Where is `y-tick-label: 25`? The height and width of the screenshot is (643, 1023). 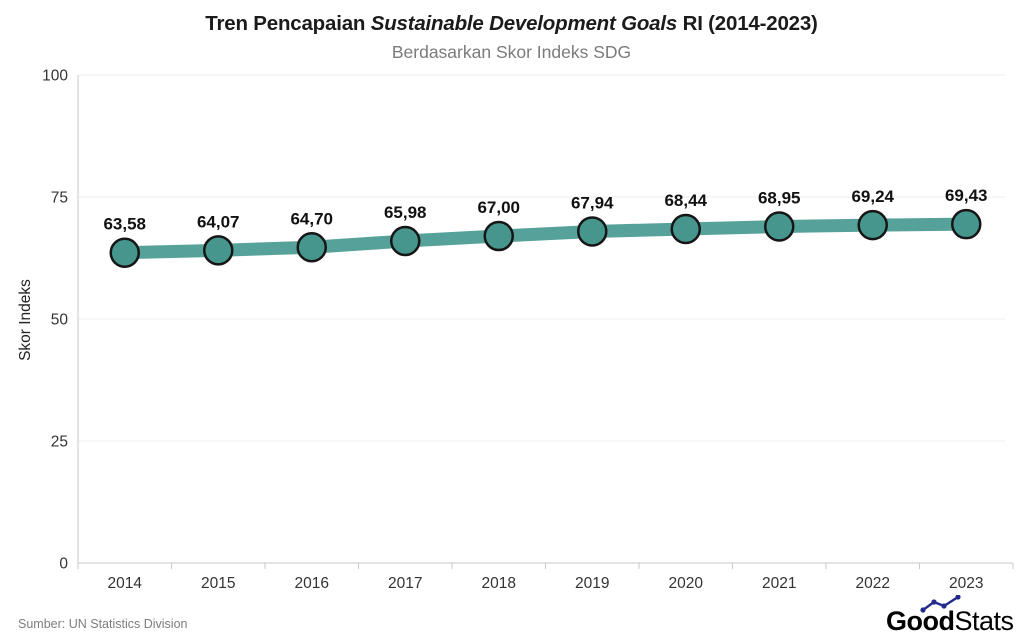 y-tick-label: 25 is located at coordinates (59, 442).